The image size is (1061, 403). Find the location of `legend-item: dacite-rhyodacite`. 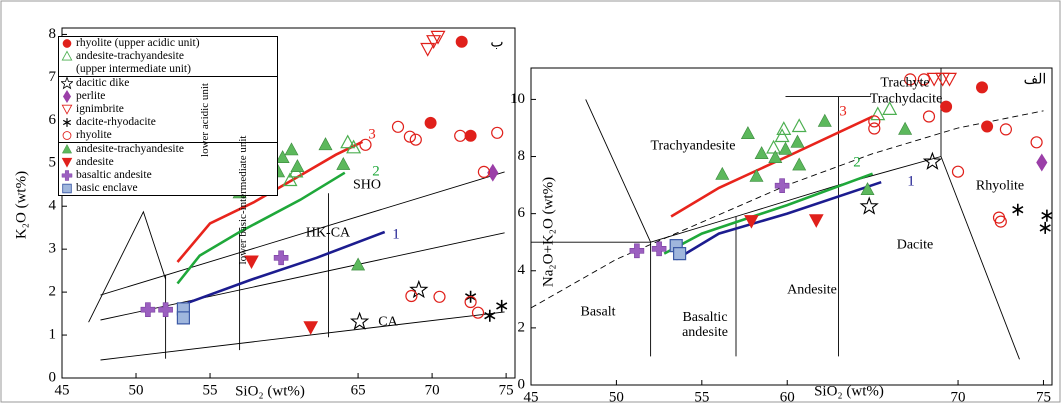

legend-item: dacite-rhyodacite is located at coordinates (168, 122).